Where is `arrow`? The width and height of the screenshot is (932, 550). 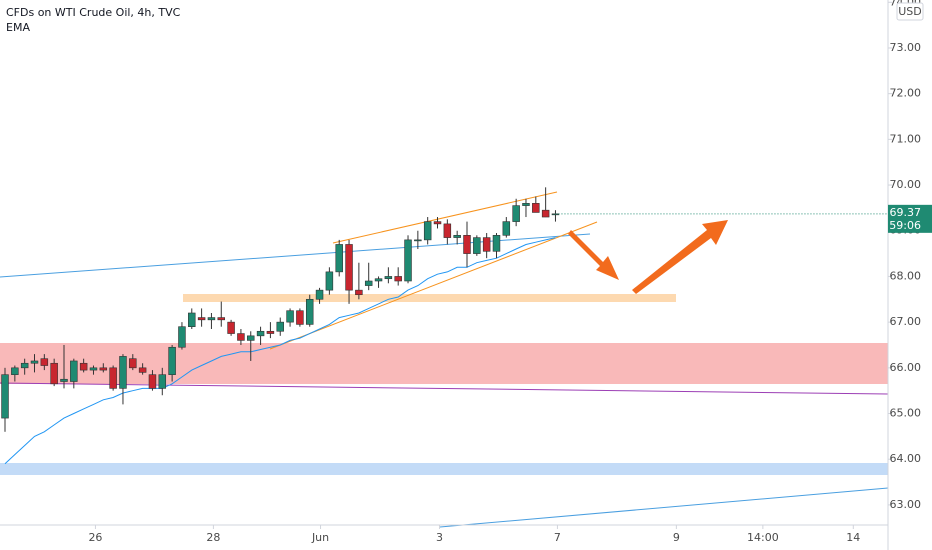 arrow is located at coordinates (648, 257).